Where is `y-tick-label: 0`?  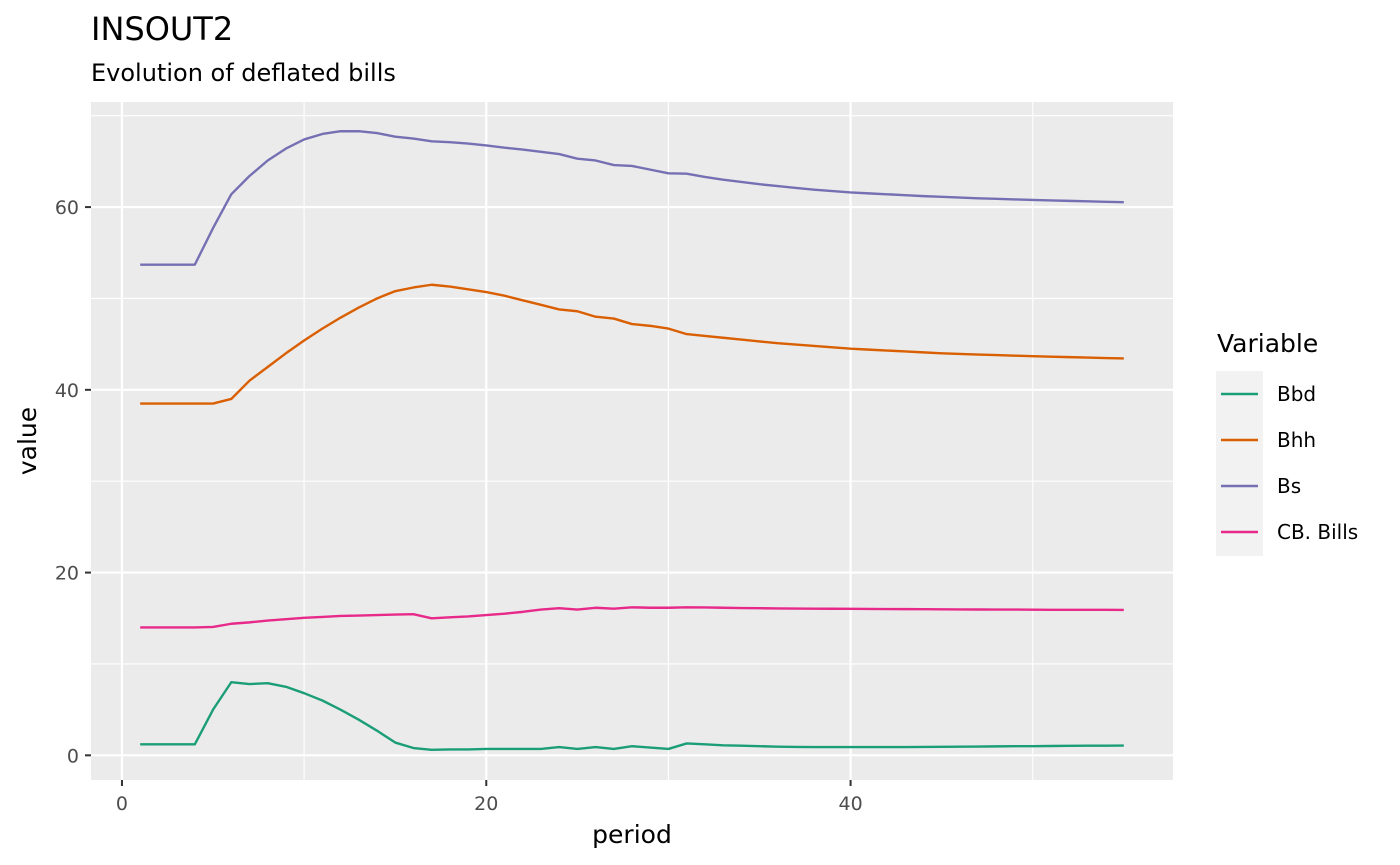 y-tick-label: 0 is located at coordinates (73, 756).